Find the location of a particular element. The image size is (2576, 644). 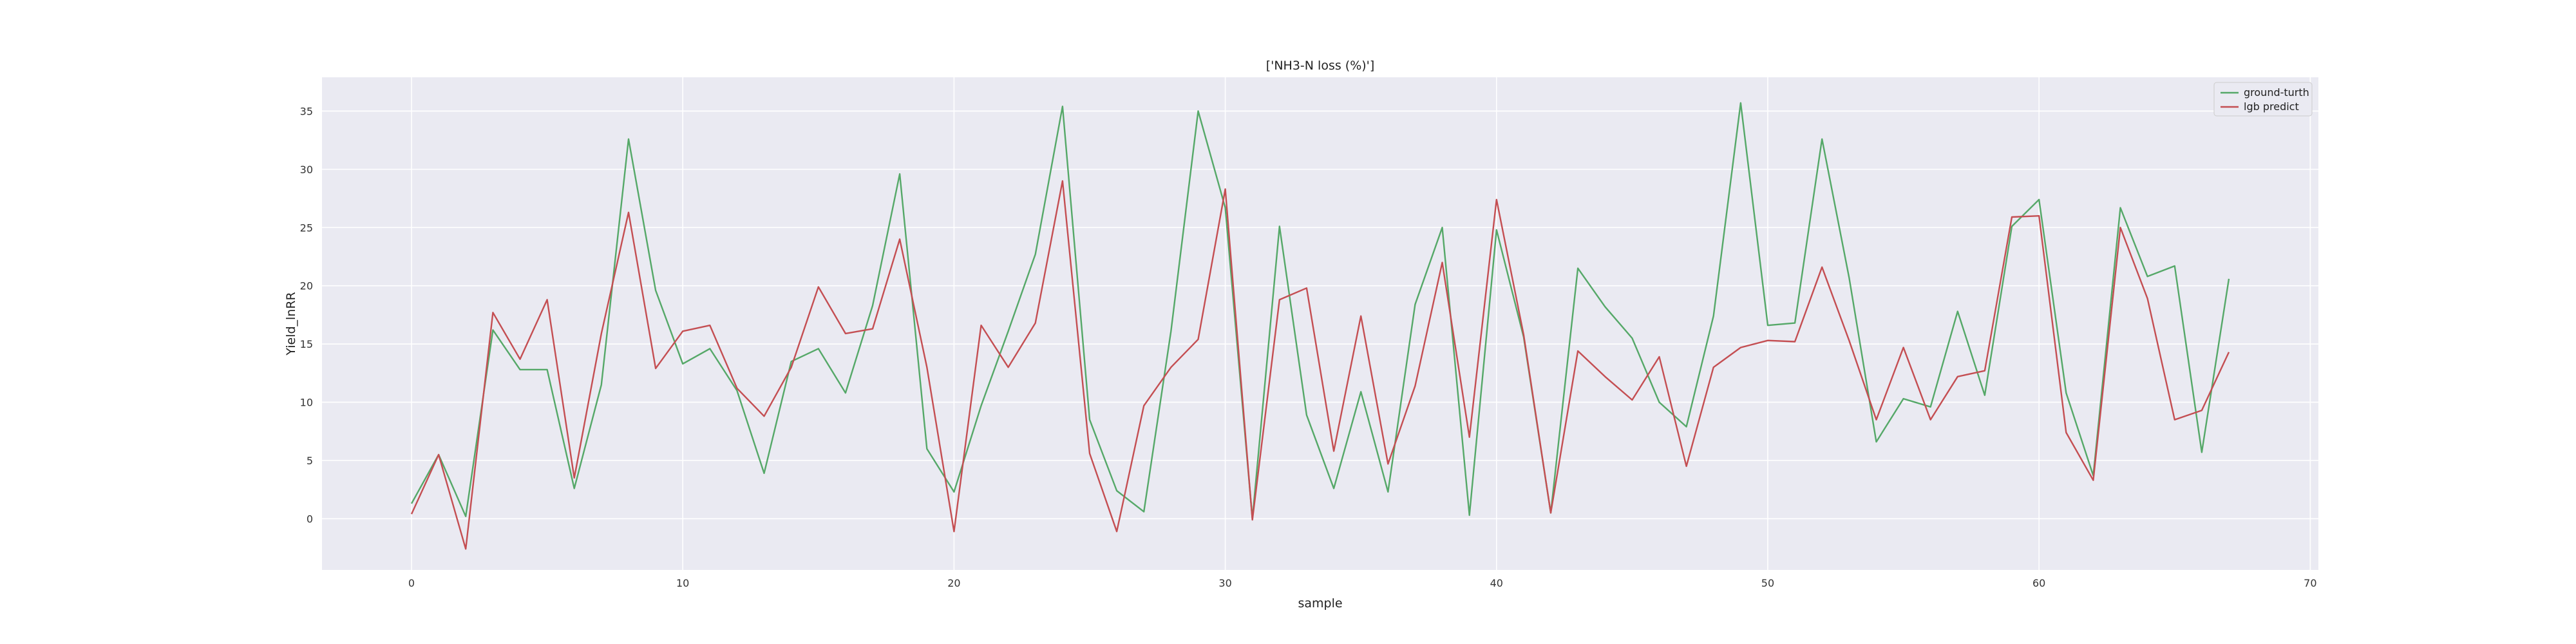

legend-label-ground-turth: ground-turth is located at coordinates (2276, 92).